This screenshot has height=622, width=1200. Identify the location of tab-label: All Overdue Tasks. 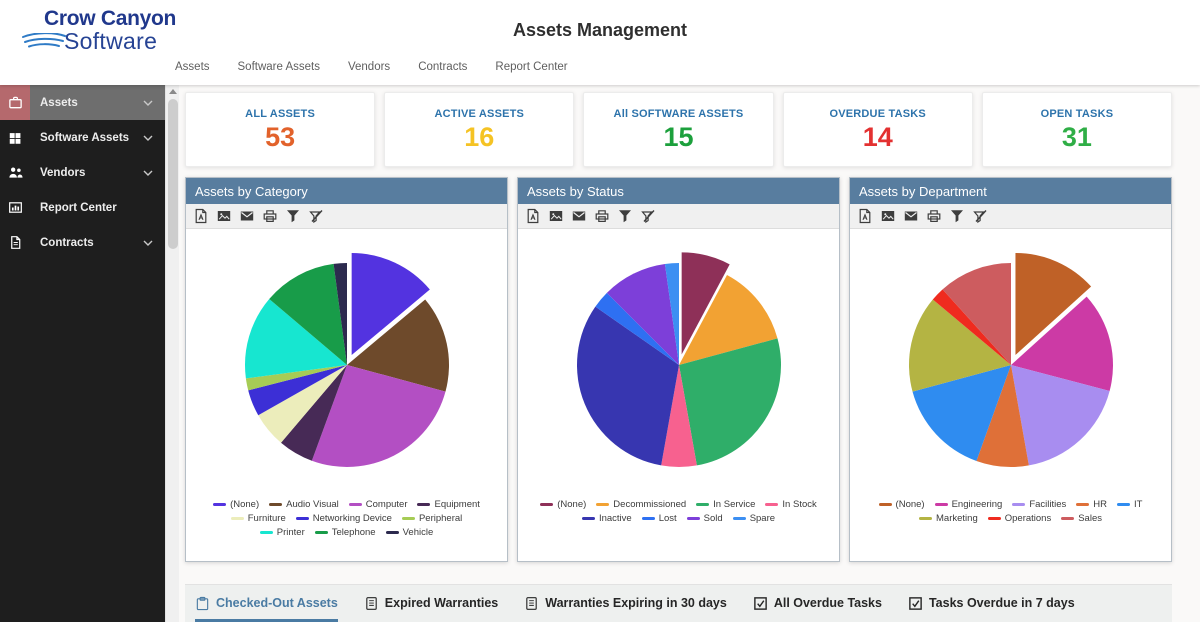
(827, 603).